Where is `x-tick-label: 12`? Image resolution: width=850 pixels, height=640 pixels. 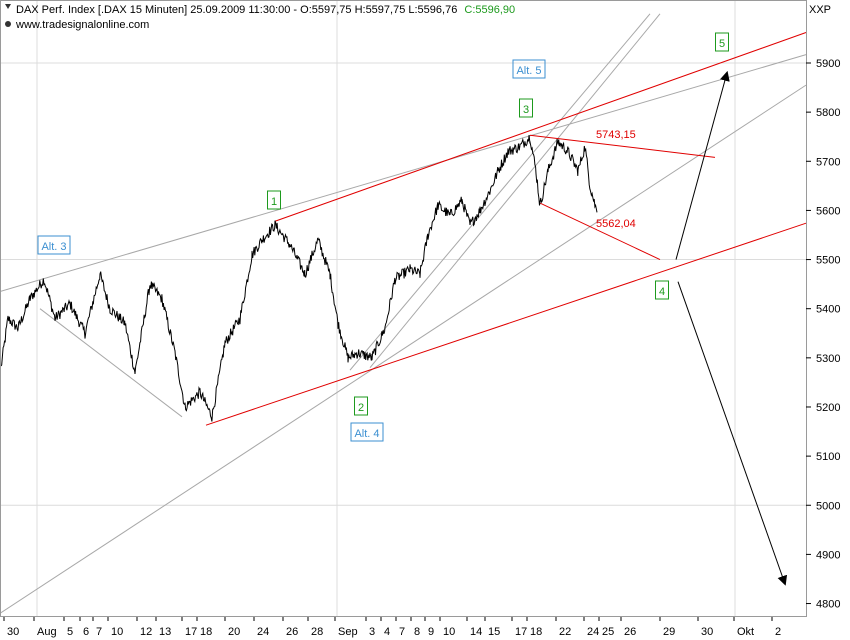 x-tick-label: 12 is located at coordinates (146, 632).